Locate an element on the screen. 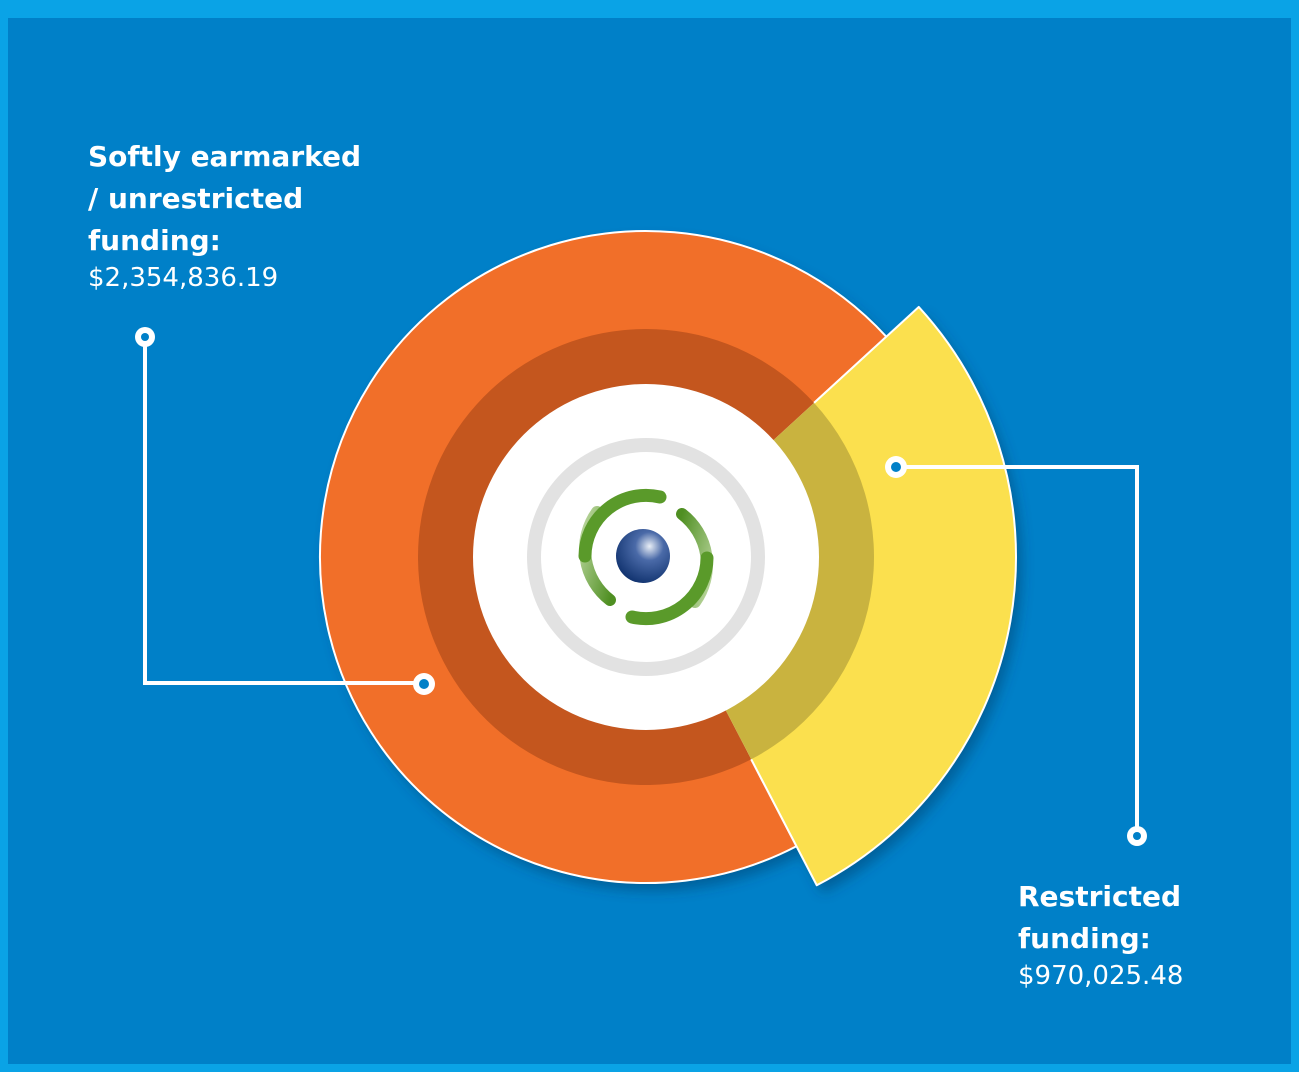 The image size is (1299, 1072). label-line: Restricted is located at coordinates (1100, 896).